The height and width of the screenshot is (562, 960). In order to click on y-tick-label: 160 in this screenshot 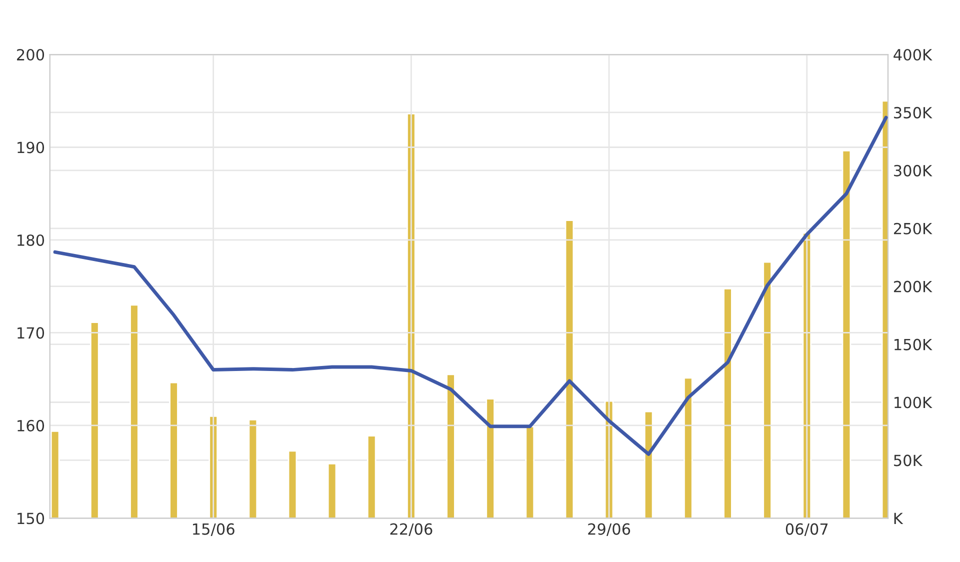, I will do `click(31, 426)`.